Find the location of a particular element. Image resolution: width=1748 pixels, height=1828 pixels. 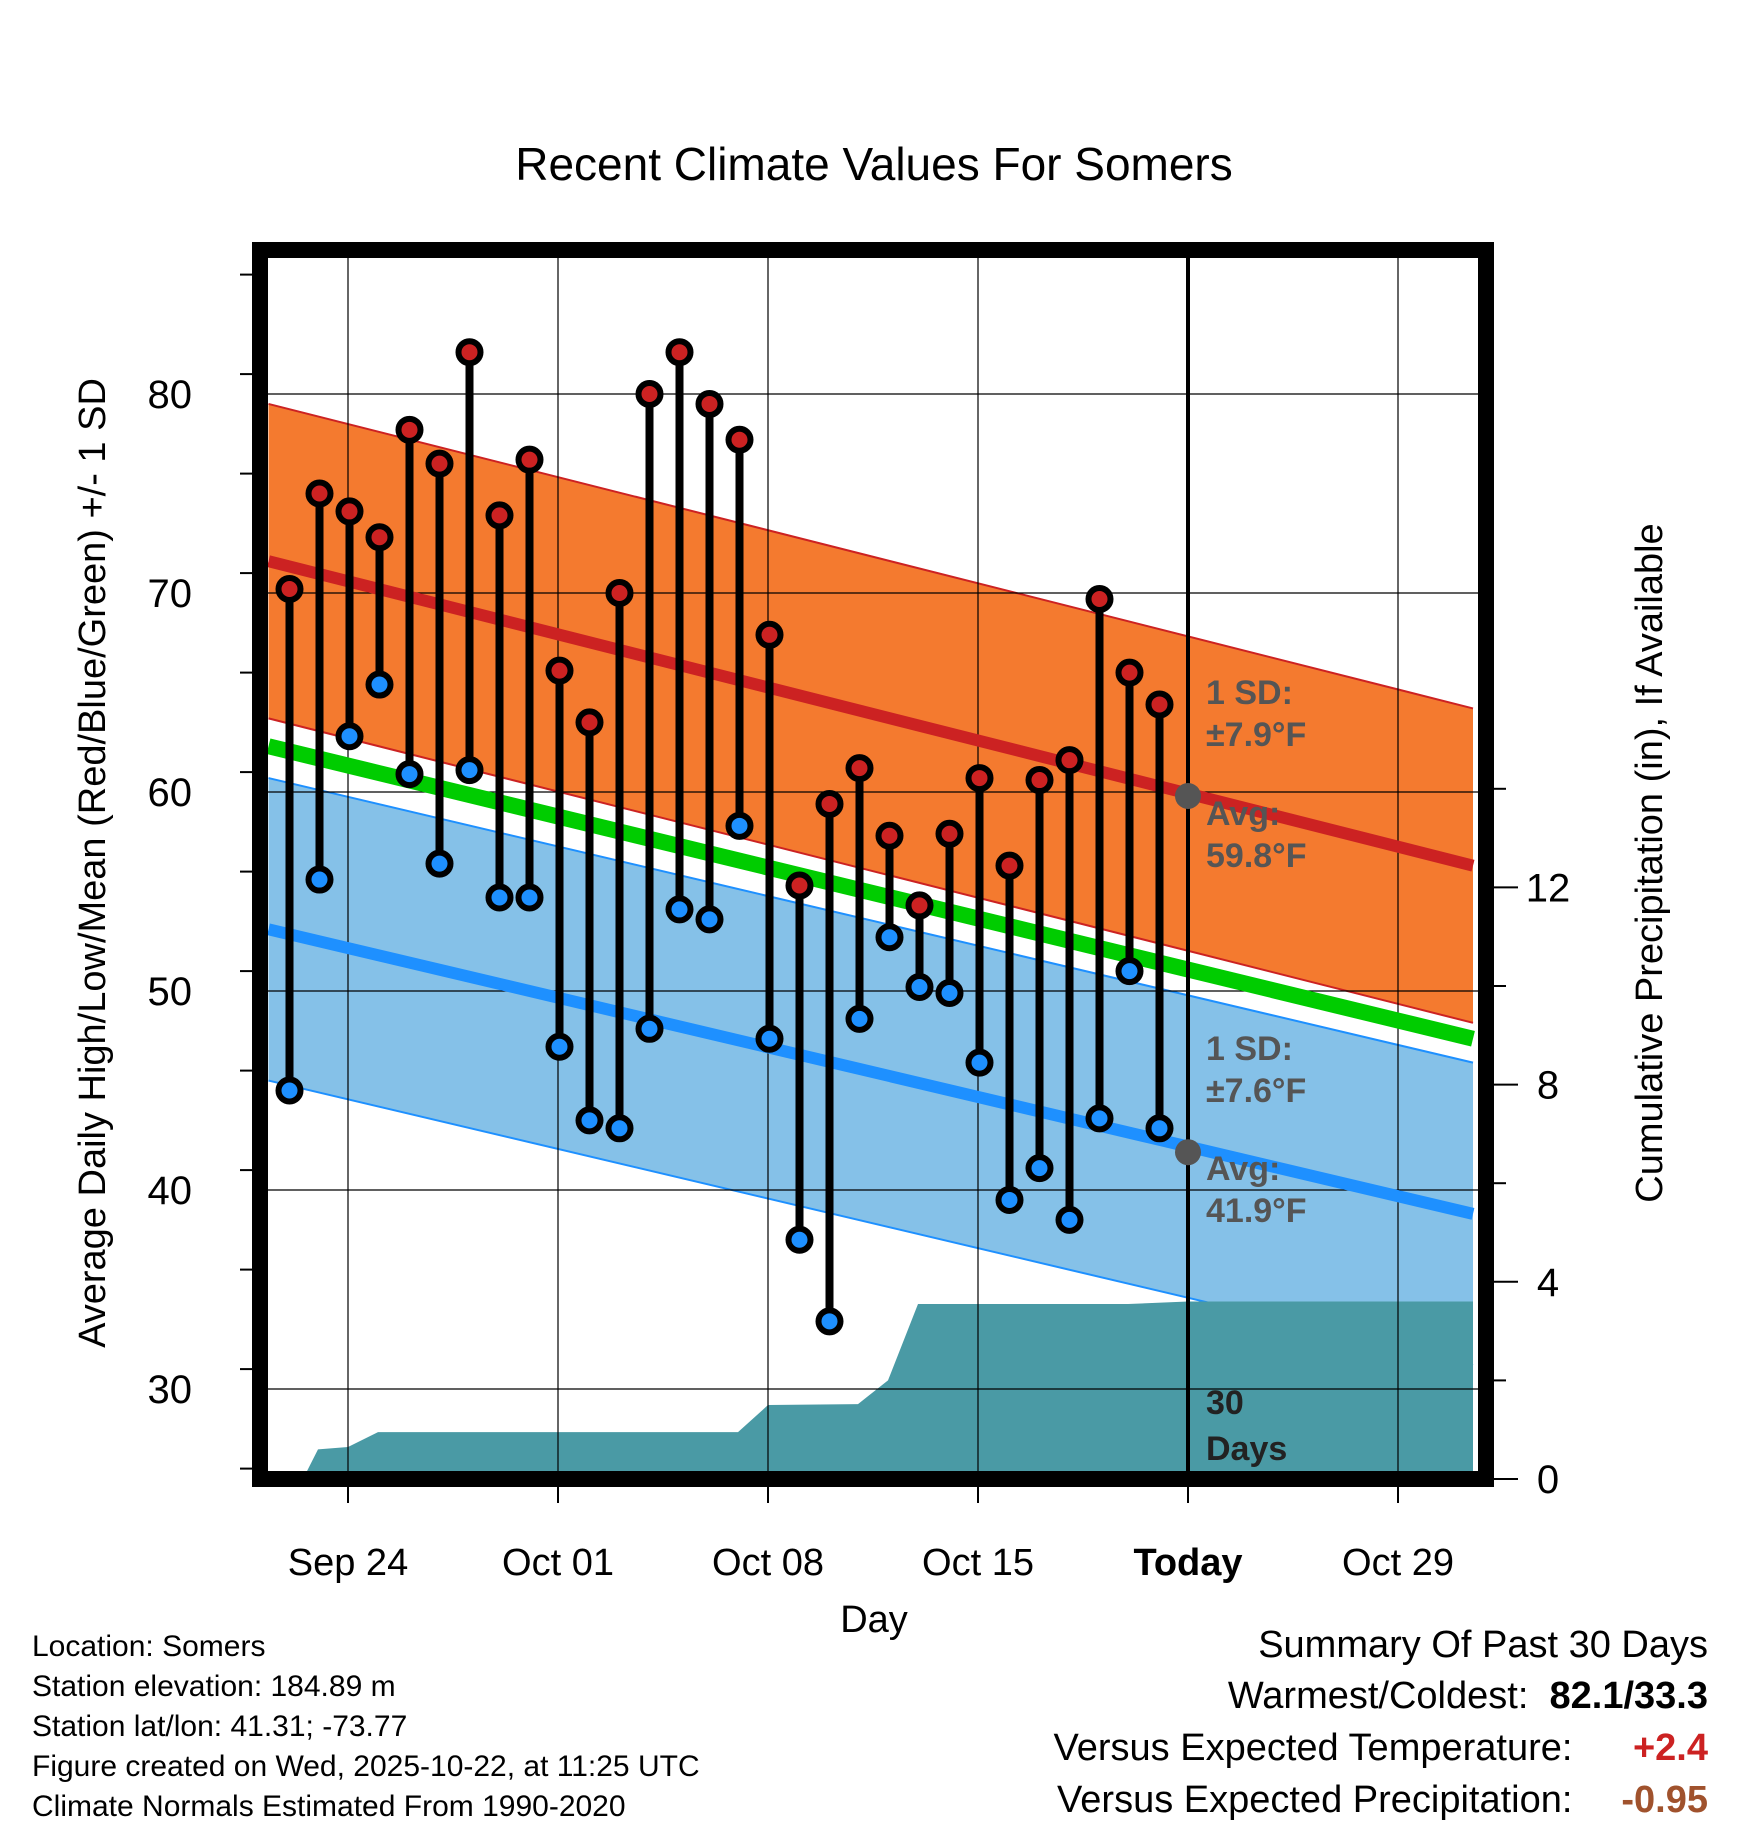

y-tick-label-temp: 80 is located at coordinates (170, 395).